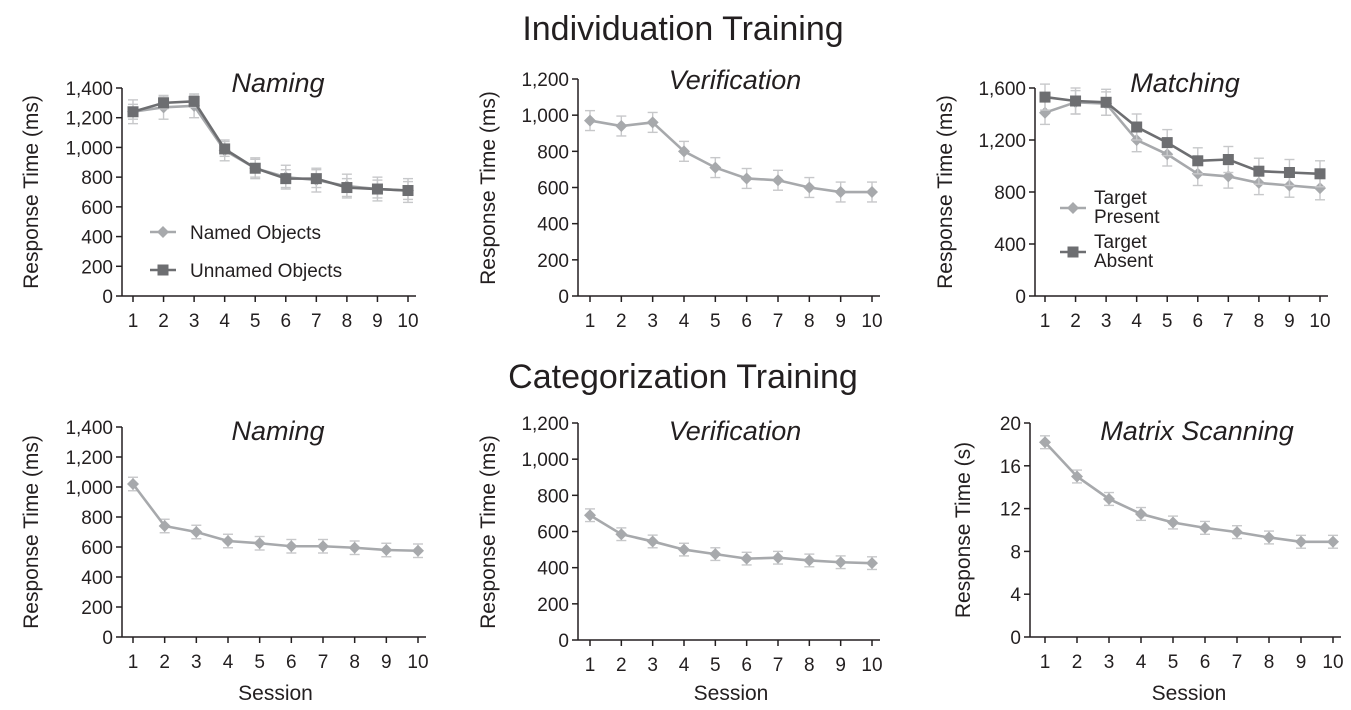 Image resolution: width=1351 pixels, height=710 pixels. I want to click on legend-label: Unnamed Objects, so click(266, 271).